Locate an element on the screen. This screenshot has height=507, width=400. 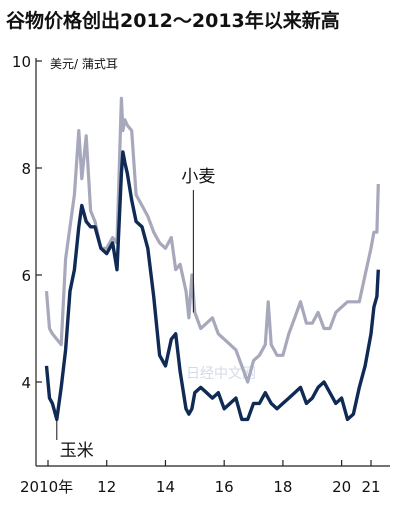
x-tick-label-6: 21 is located at coordinates (370, 487).